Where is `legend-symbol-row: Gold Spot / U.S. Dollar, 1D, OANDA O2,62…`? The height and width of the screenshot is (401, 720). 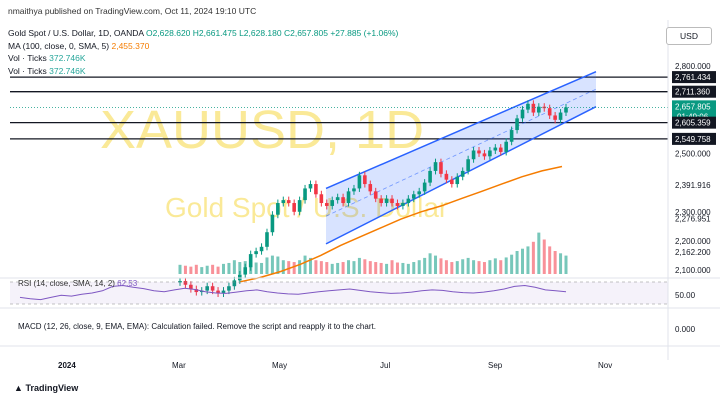 legend-symbol-row: Gold Spot / U.S. Dollar, 1D, OANDA O2,62… is located at coordinates (203, 33).